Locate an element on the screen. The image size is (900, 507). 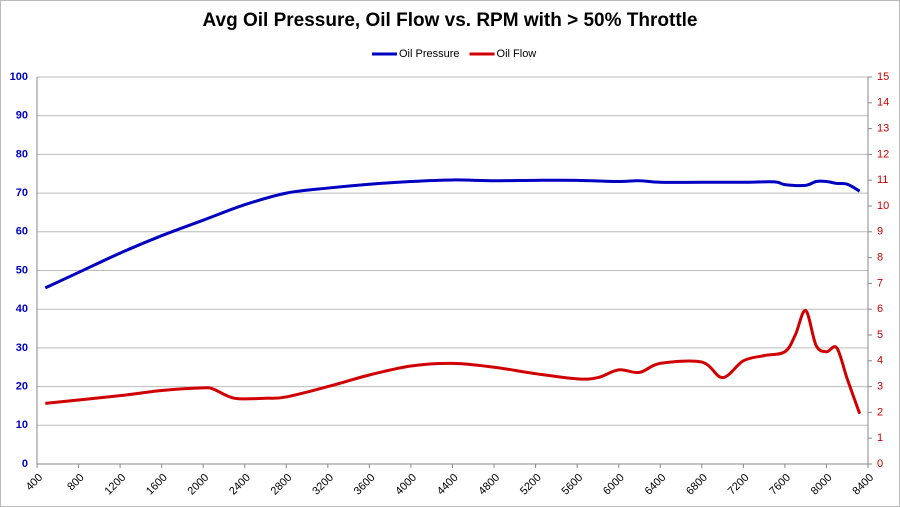
y2-tick-label: 8 is located at coordinates (880, 258).